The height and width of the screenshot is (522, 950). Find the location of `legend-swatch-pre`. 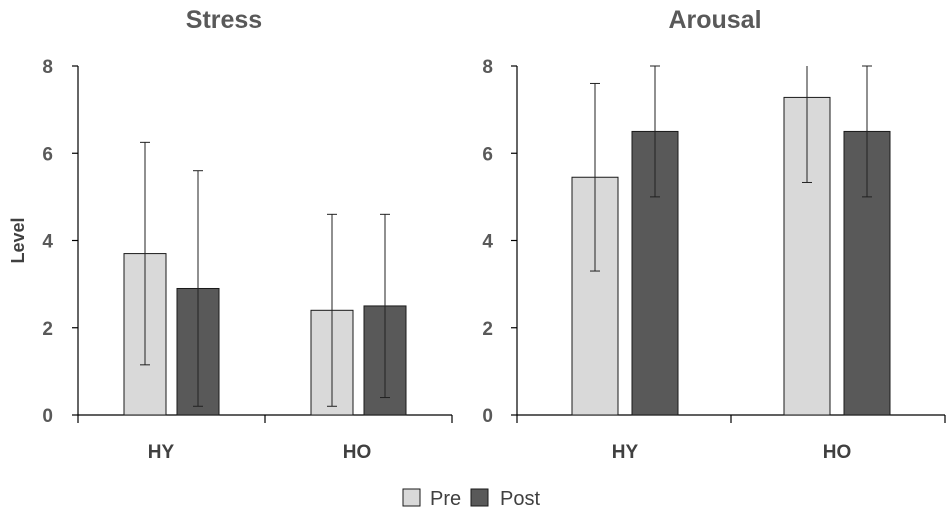

legend-swatch-pre is located at coordinates (411, 497).